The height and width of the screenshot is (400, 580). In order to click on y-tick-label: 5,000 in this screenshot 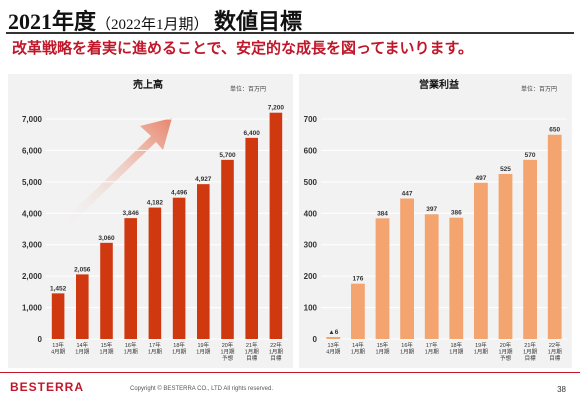, I will do `click(32, 182)`.